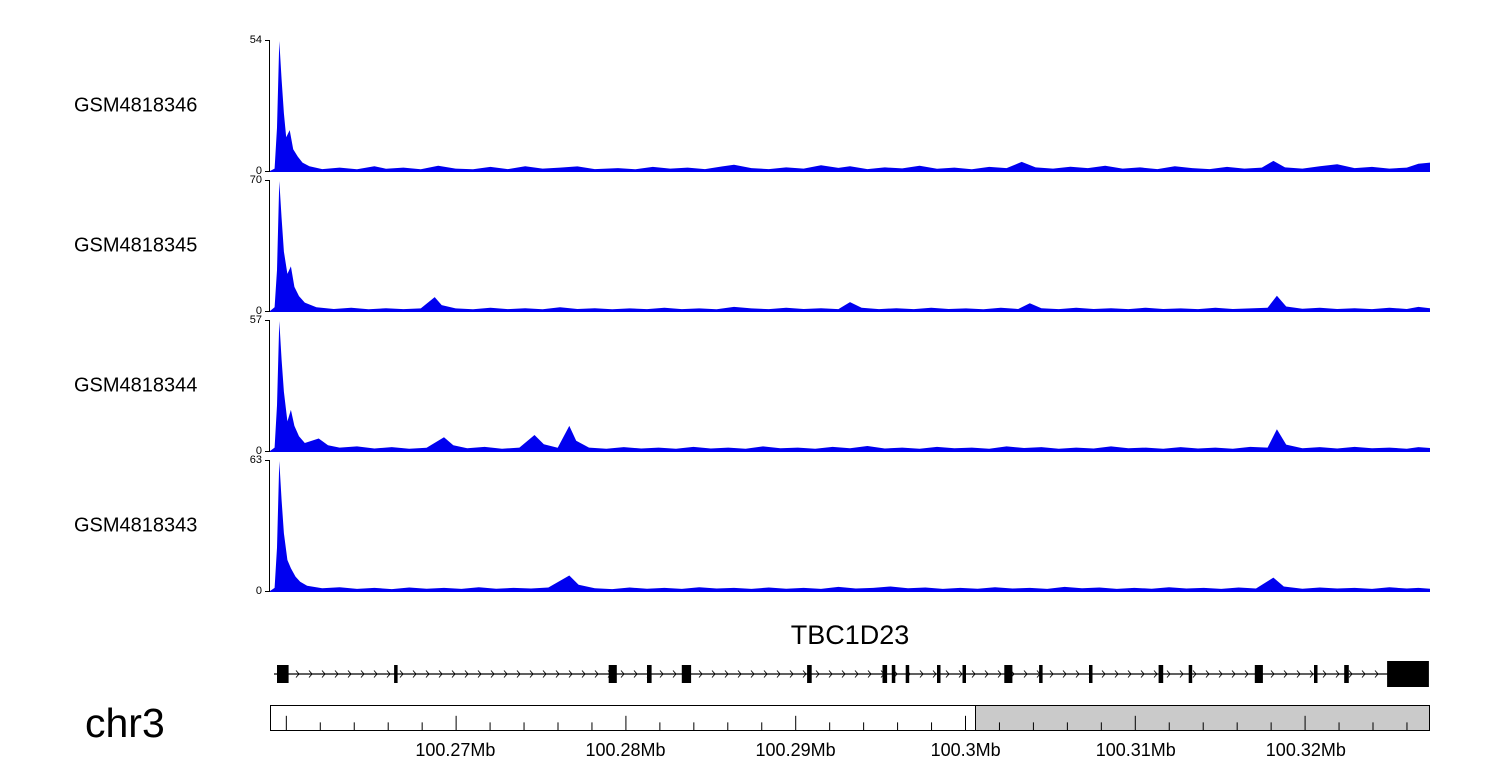  I want to click on genome-axis-ticks, so click(846, 722).